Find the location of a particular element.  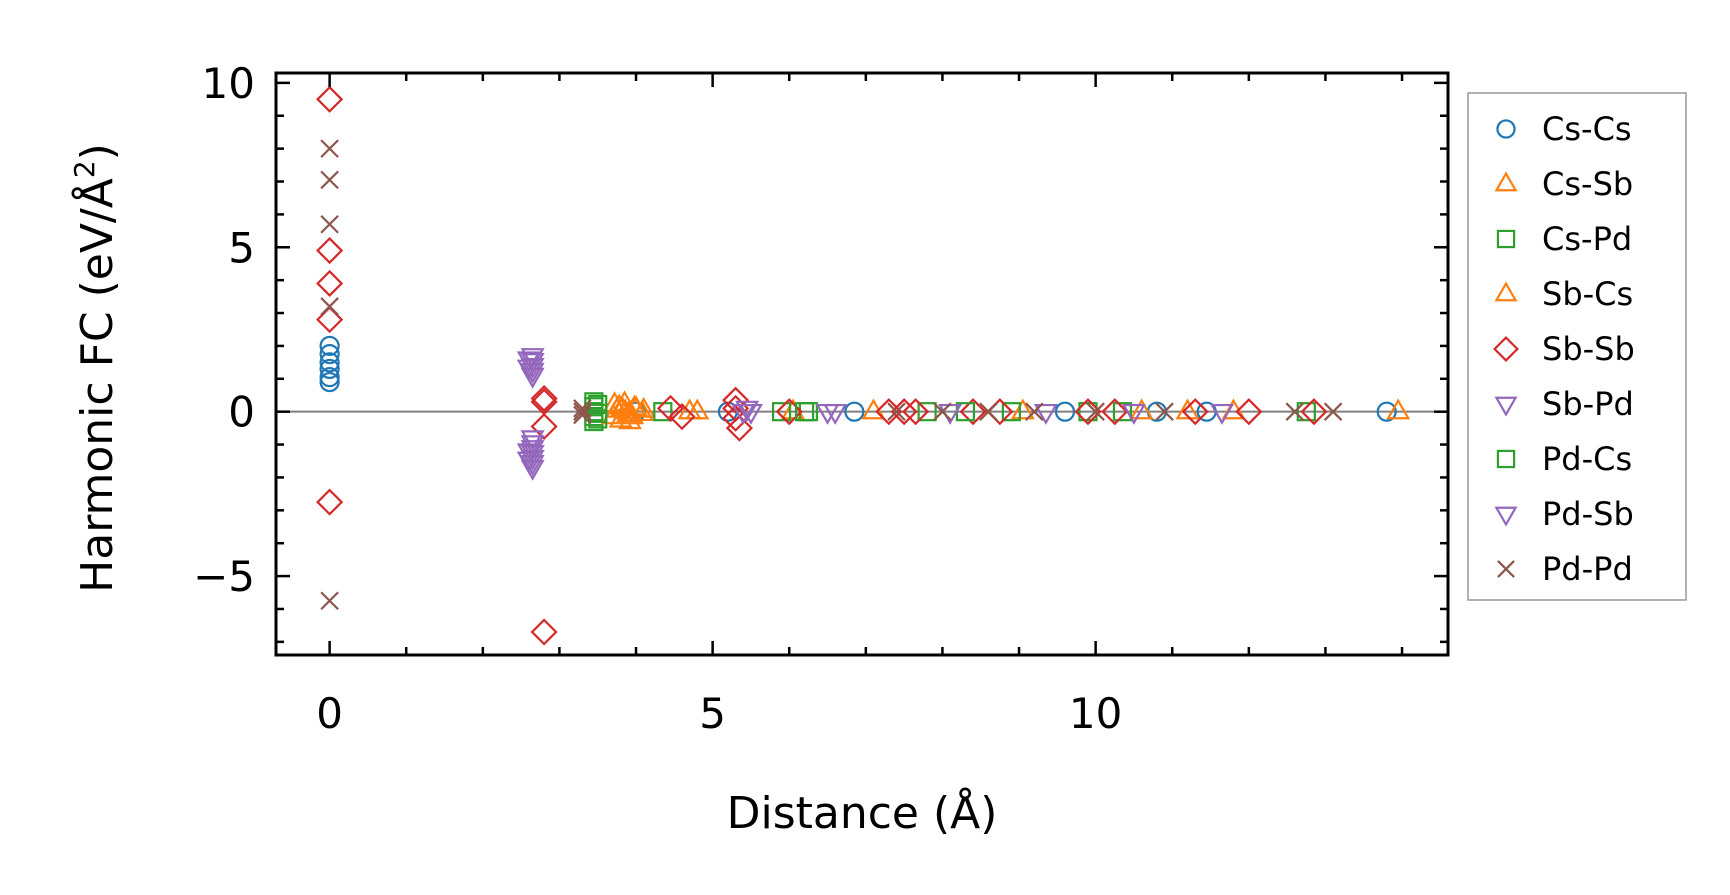

x-axis-label: Distance (Å) is located at coordinates (862, 812).